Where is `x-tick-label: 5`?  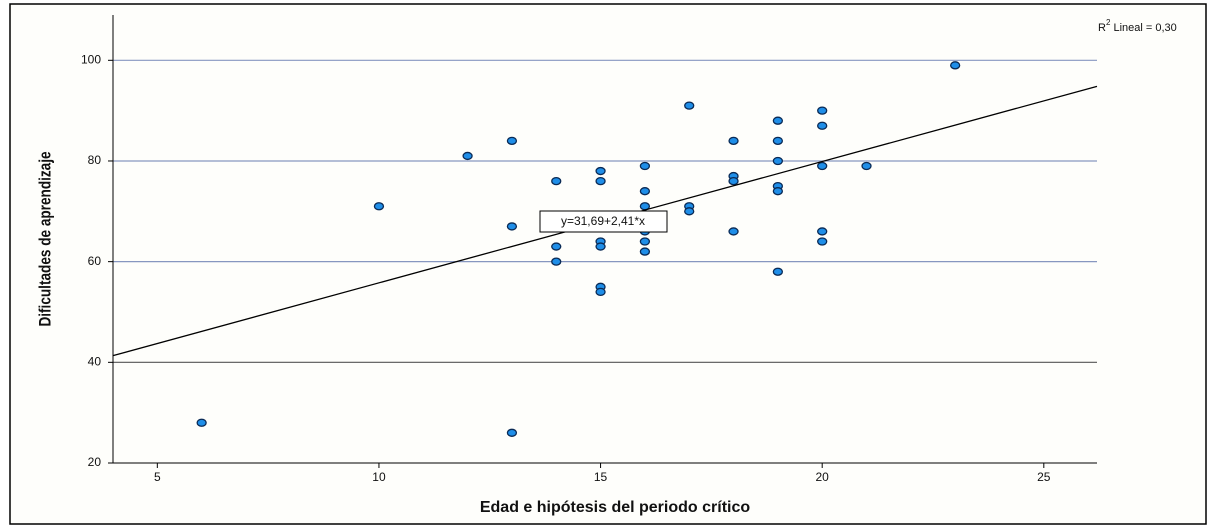
x-tick-label: 5 is located at coordinates (157, 477).